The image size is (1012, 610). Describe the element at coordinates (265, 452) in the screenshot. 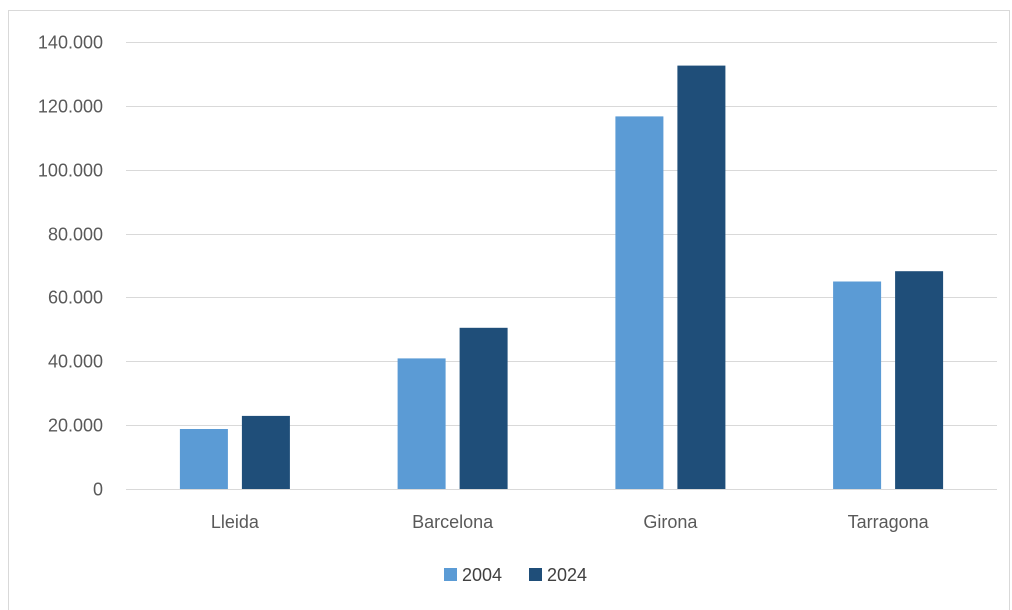

I see `bar-lleida-2024` at that location.